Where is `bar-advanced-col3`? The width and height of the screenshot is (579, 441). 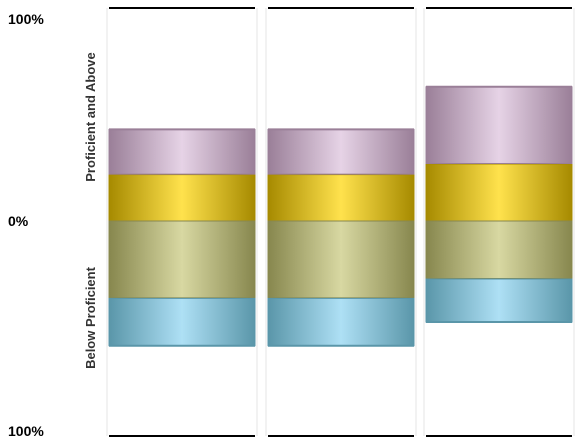
bar-advanced-col3 is located at coordinates (499, 192).